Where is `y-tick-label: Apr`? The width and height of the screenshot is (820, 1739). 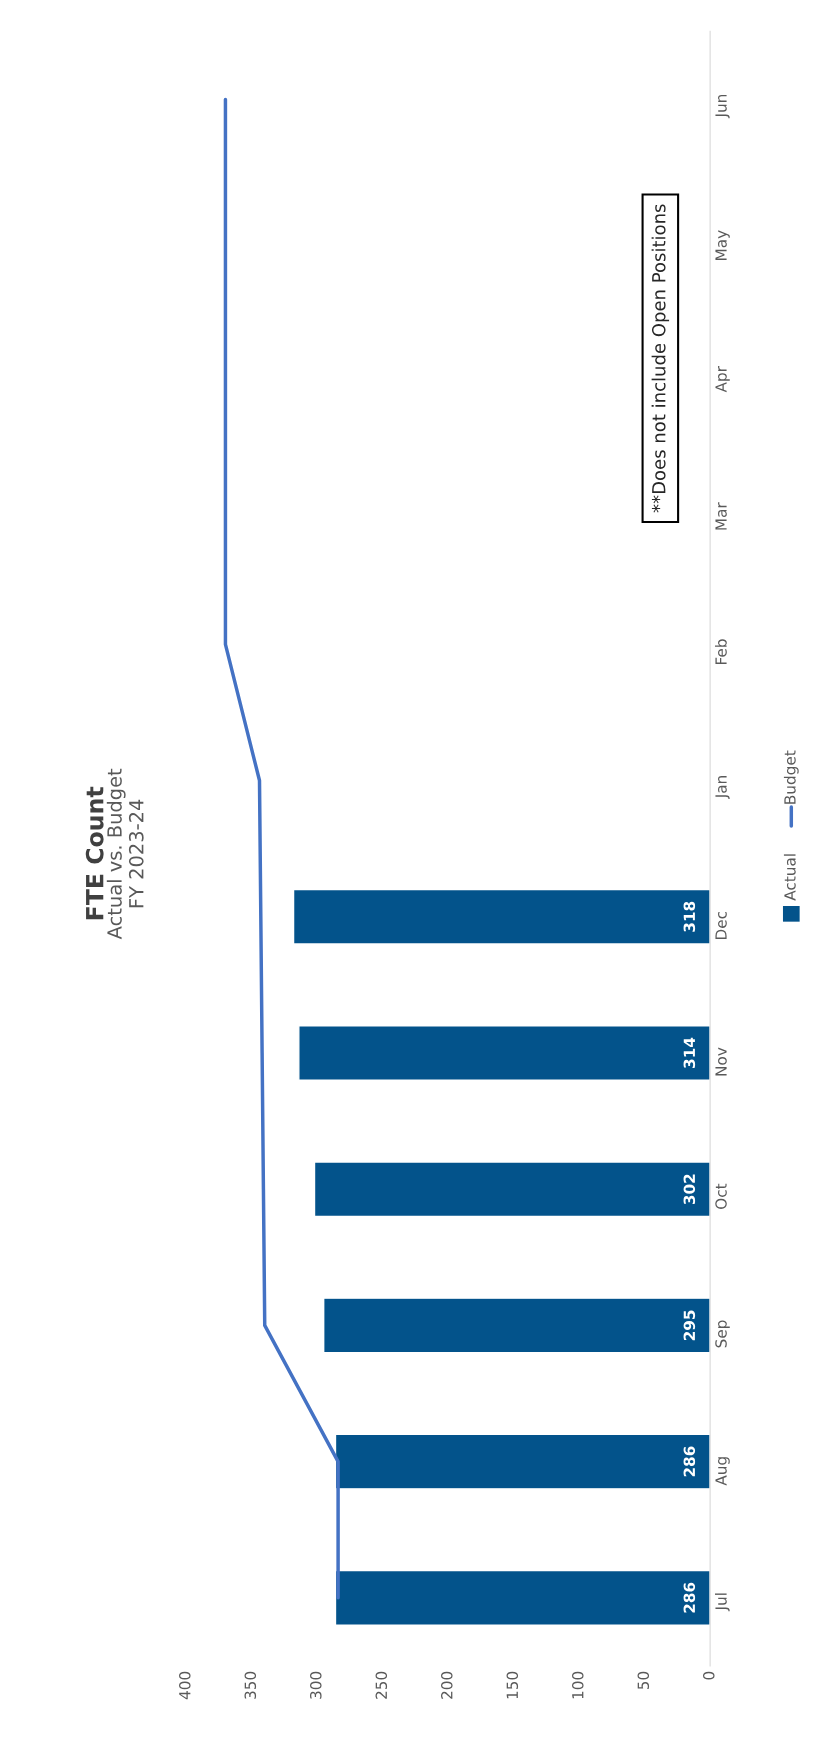
y-tick-label: Apr is located at coordinates (722, 379).